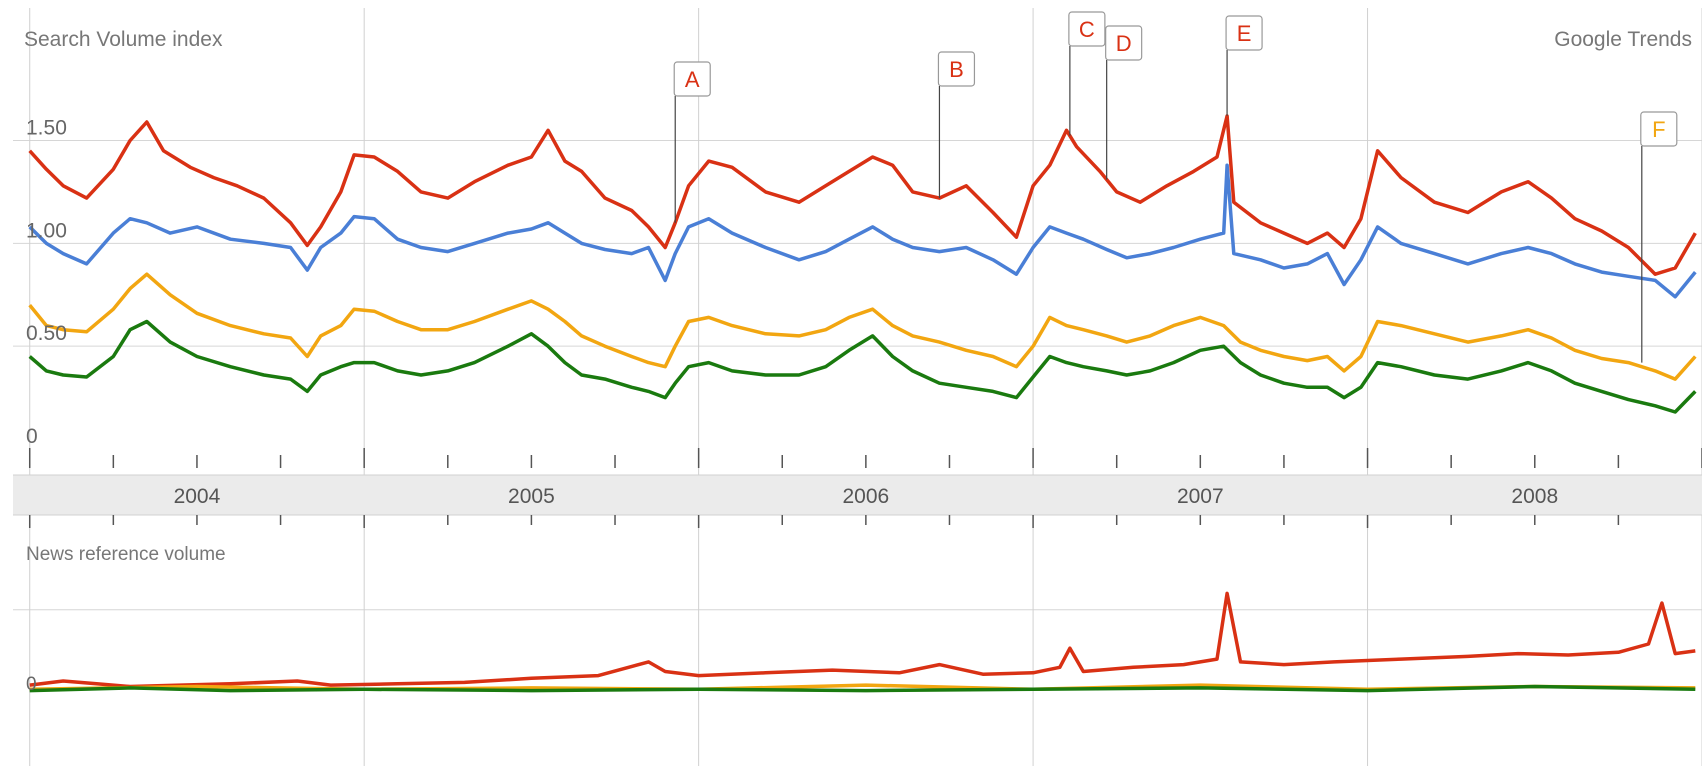 This screenshot has width=1702, height=771. I want to click on annotation-label: A, so click(692, 79).